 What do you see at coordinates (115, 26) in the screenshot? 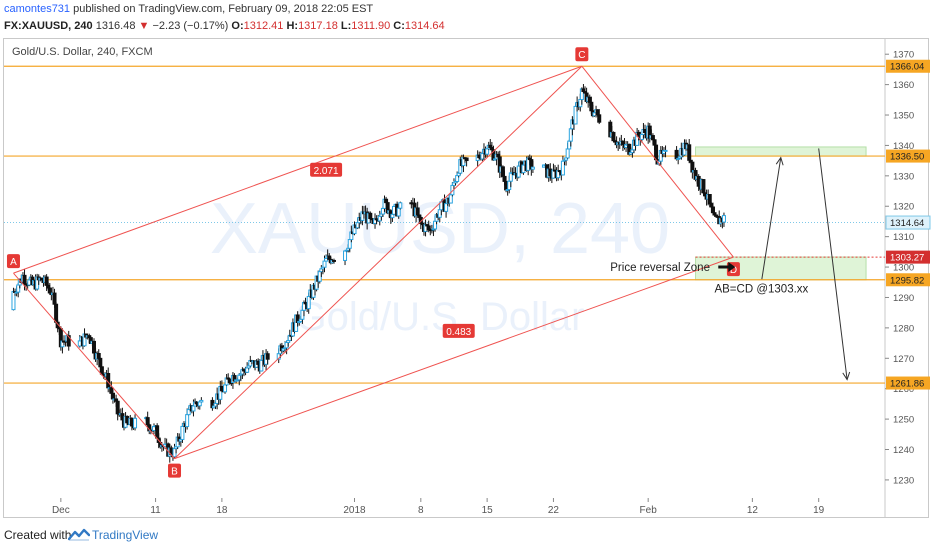
I see `last-price: 1316.48` at bounding box center [115, 26].